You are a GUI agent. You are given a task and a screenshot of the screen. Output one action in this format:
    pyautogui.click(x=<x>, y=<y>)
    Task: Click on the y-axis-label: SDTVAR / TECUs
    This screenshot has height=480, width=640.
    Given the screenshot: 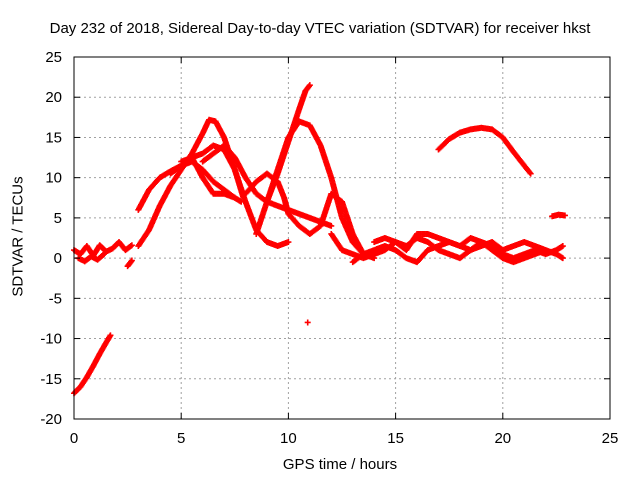 What is the action you would take?
    pyautogui.click(x=18, y=236)
    